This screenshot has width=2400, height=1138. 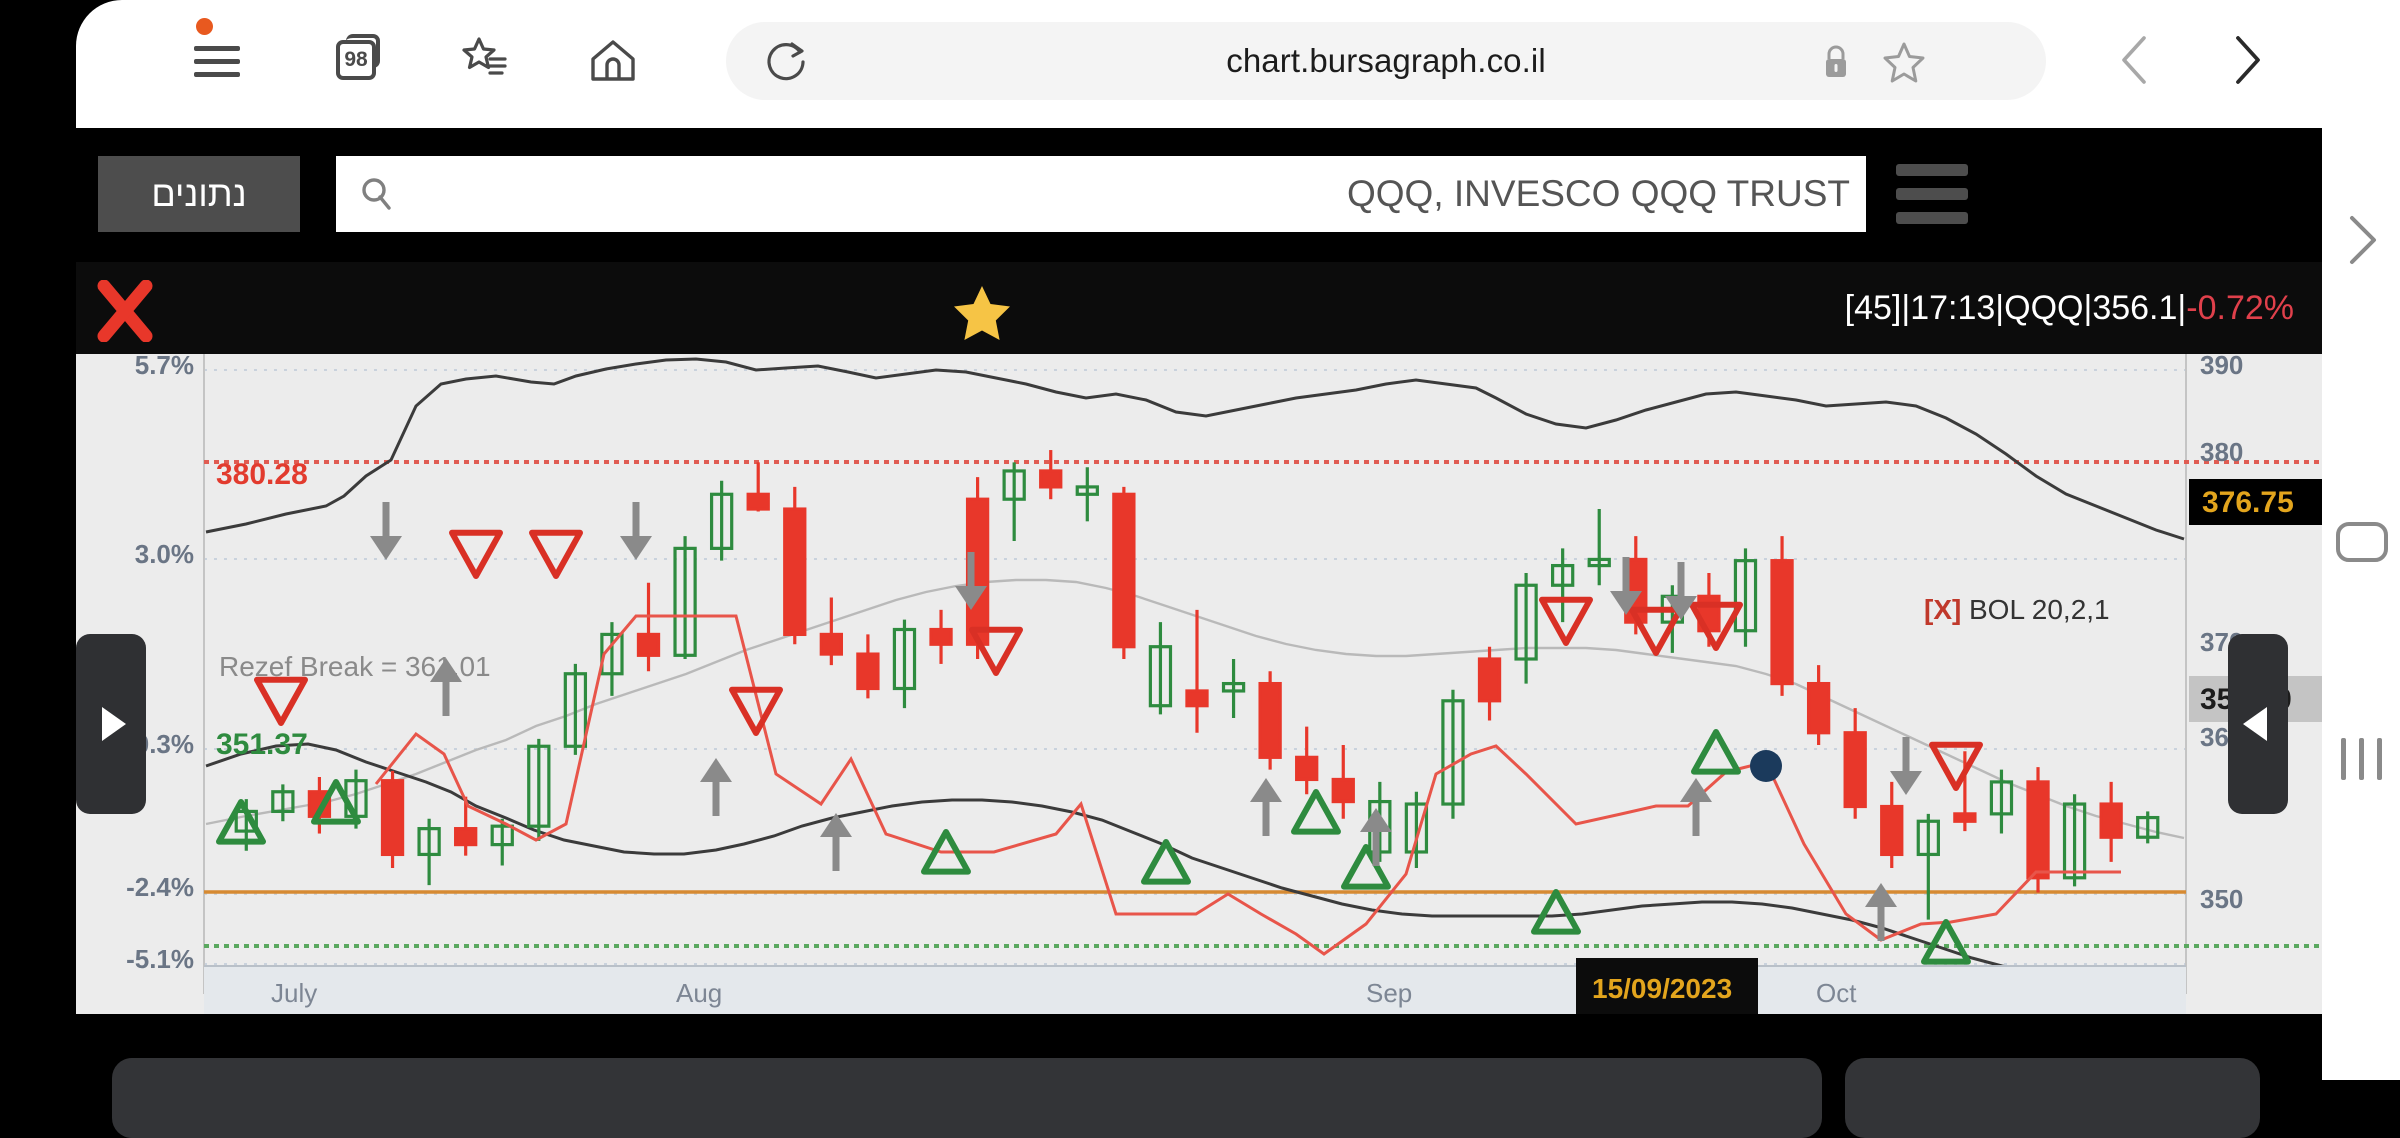 I want to click on right-axis-tick: 390, so click(x=2221, y=367).